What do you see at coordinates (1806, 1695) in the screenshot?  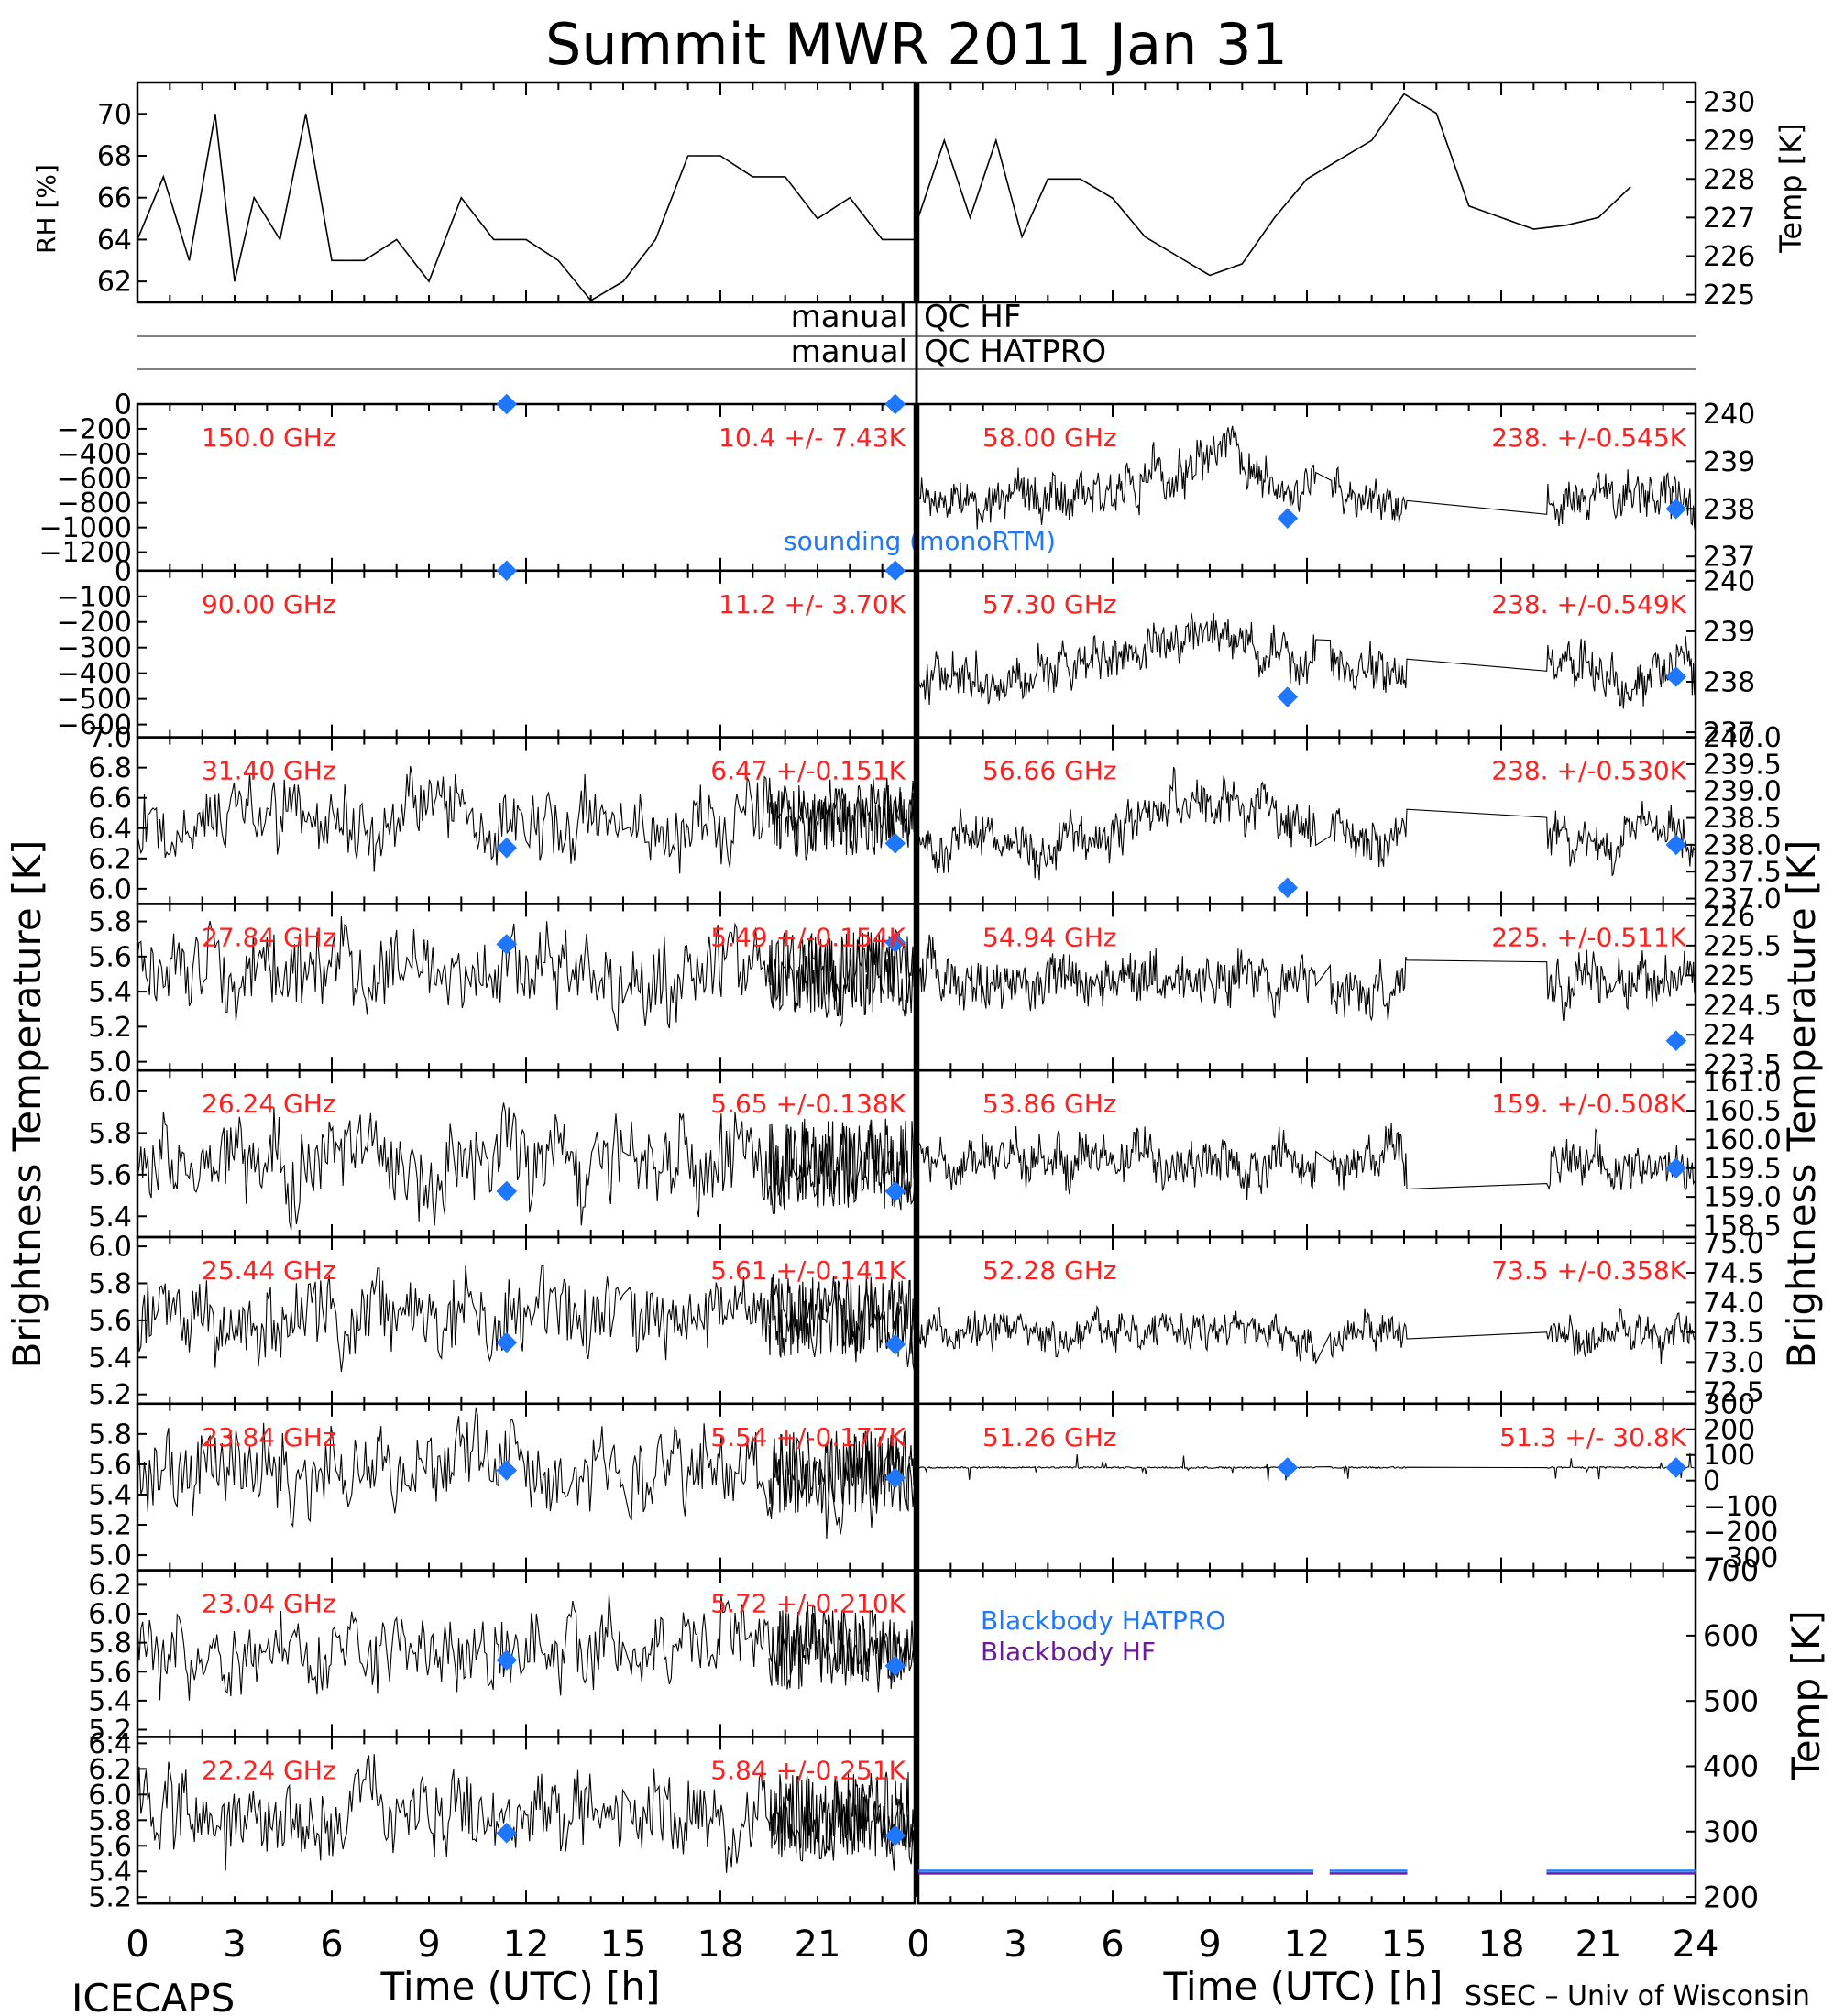 I see `bb-axis-label: Temp [K]` at bounding box center [1806, 1695].